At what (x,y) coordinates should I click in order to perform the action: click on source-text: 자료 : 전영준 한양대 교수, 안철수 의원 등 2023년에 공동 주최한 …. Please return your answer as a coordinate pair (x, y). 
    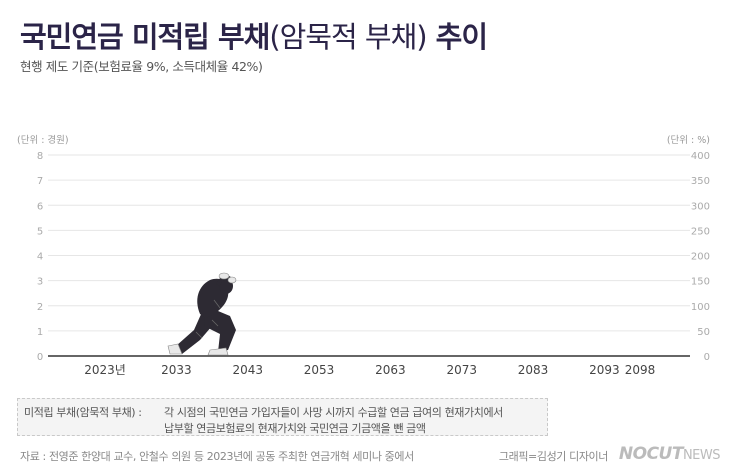
    Looking at the image, I should click on (217, 456).